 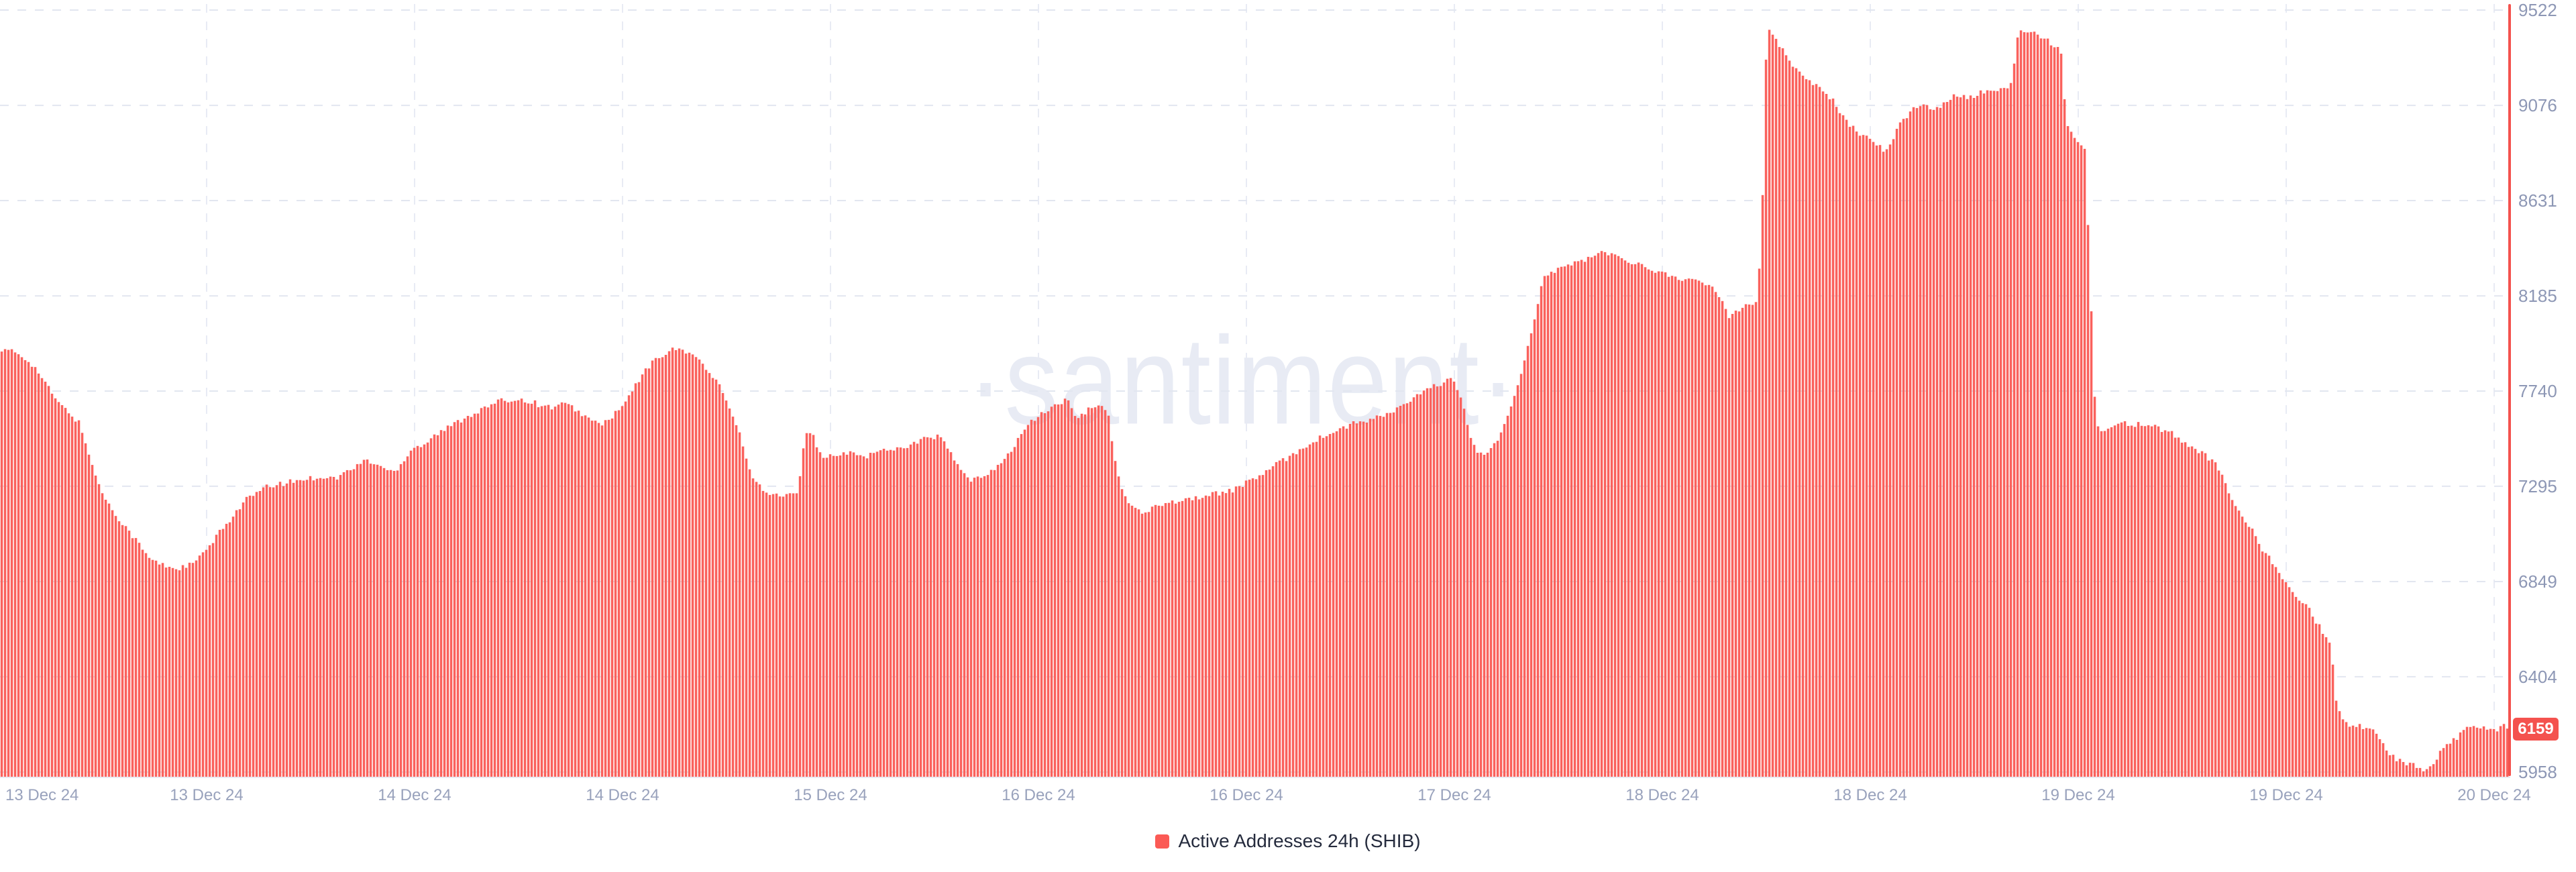 I want to click on y-axis-tick-label: 8185, so click(x=2537, y=296).